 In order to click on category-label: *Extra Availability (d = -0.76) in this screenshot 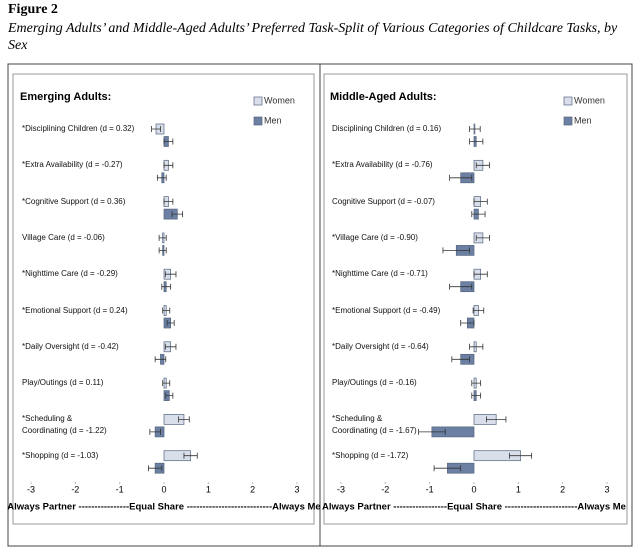, I will do `click(382, 165)`.